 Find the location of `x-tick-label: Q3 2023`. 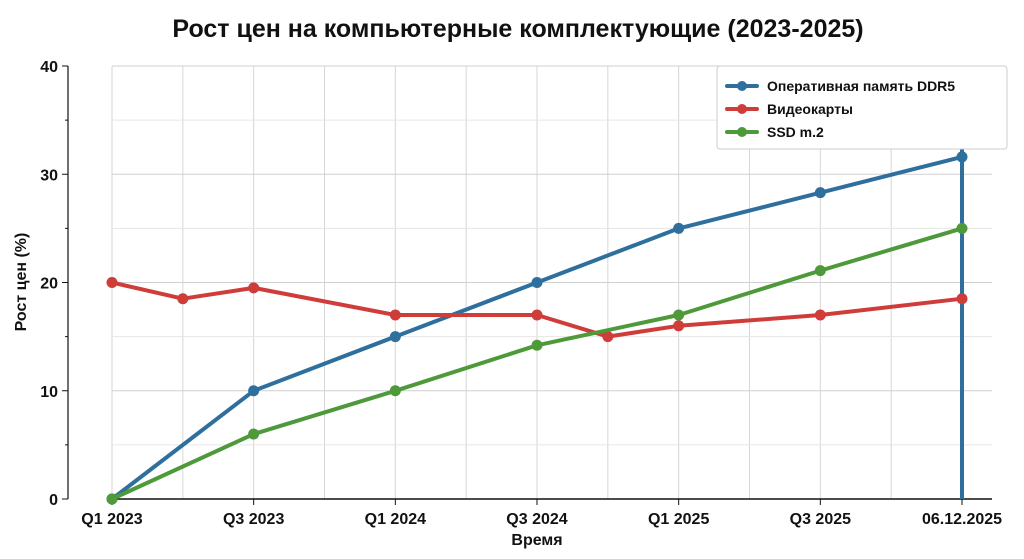

x-tick-label: Q3 2023 is located at coordinates (253, 519).